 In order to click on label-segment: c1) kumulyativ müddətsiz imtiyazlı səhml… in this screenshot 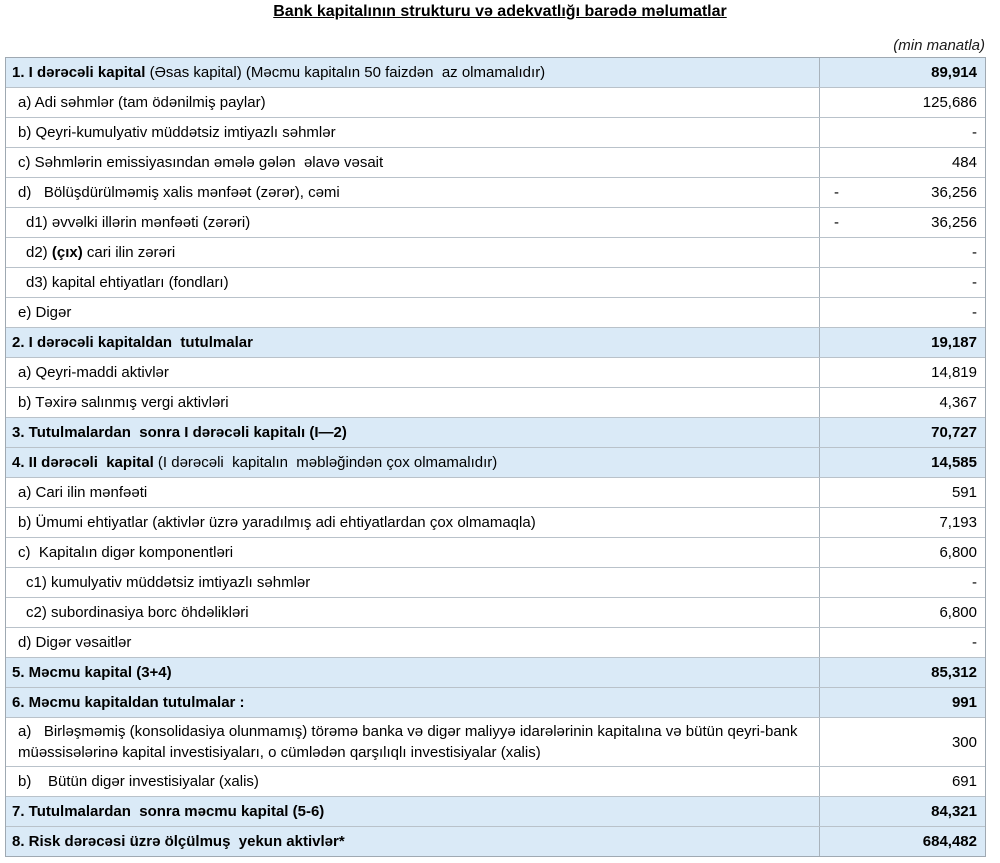, I will do `click(168, 582)`.